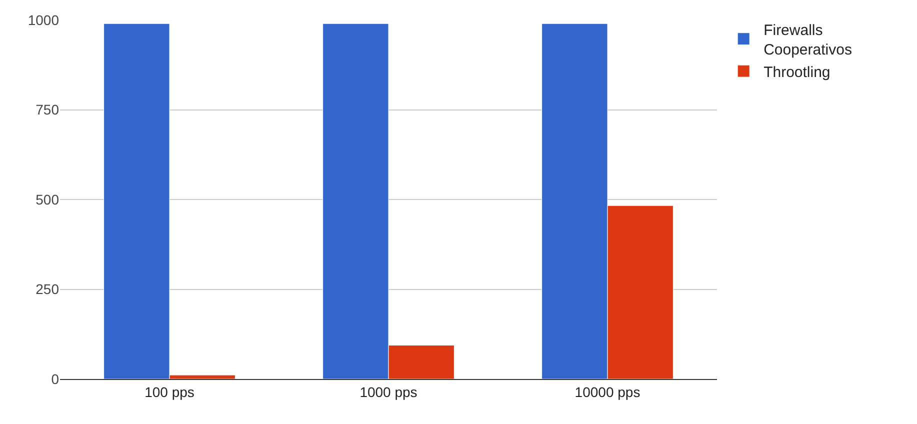 The image size is (917, 424). What do you see at coordinates (48, 199) in the screenshot?
I see `y-tick-label: 500` at bounding box center [48, 199].